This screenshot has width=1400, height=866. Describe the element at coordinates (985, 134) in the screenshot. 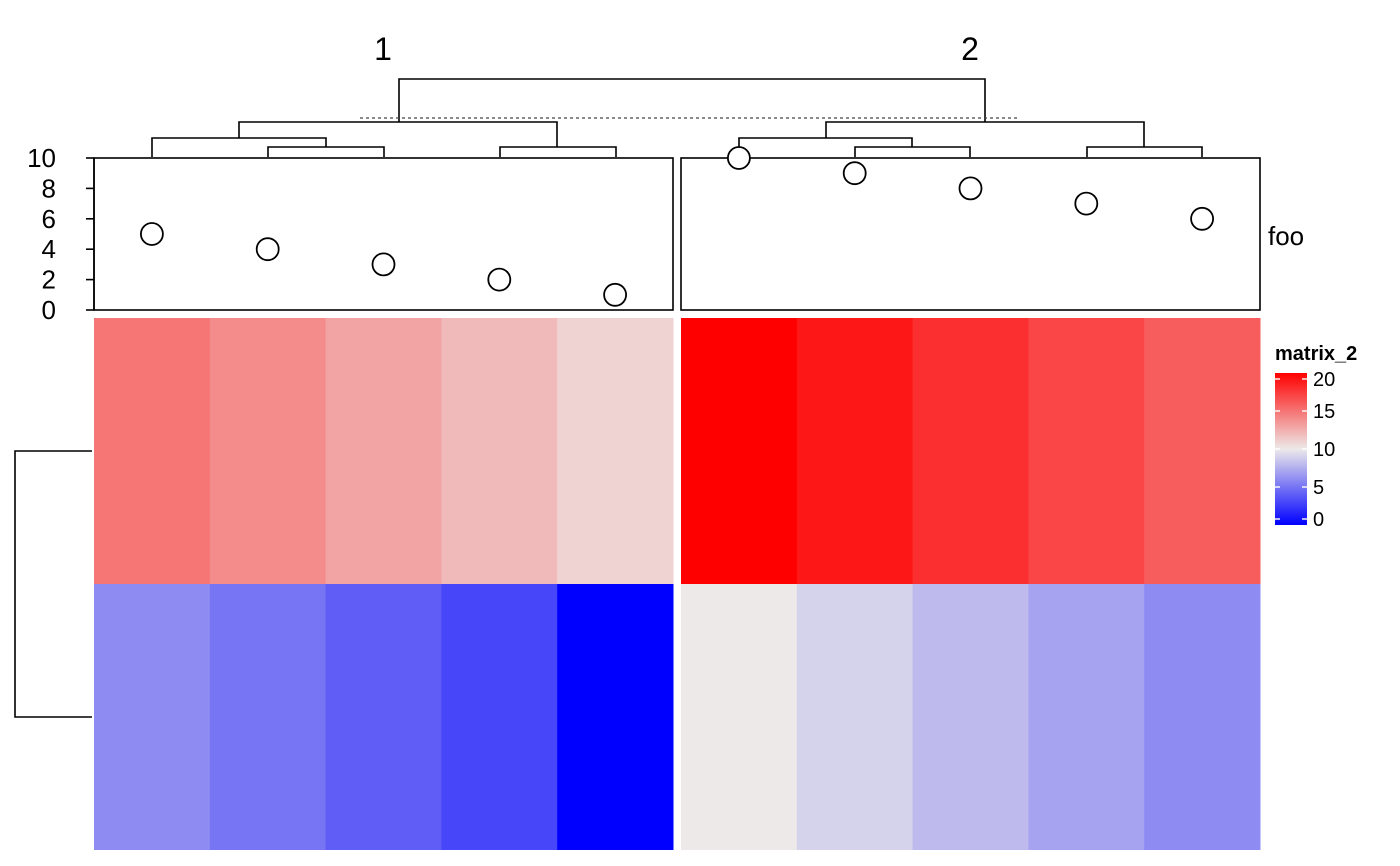

I see `dendrogram-branch-right` at that location.